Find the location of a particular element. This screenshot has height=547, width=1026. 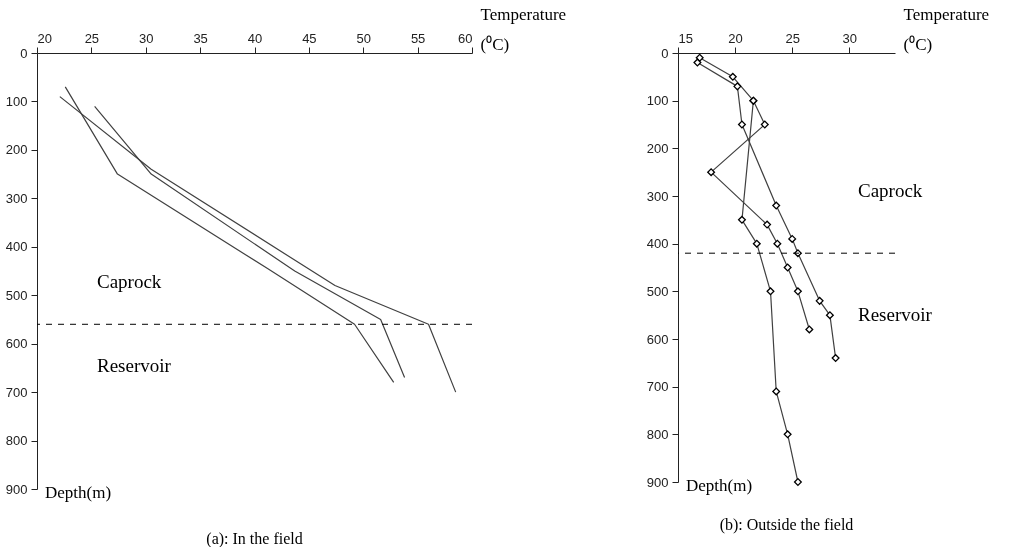

x-tick-label: 50 is located at coordinates (363, 38).